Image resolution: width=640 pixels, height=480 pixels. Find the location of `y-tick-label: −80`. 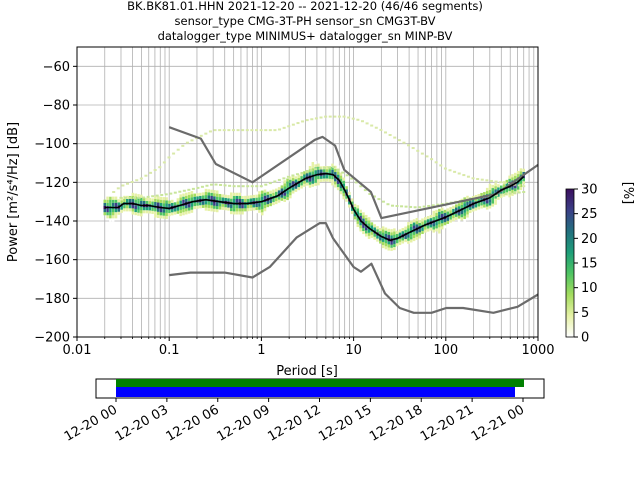

y-tick-label: −80 is located at coordinates (56, 106).